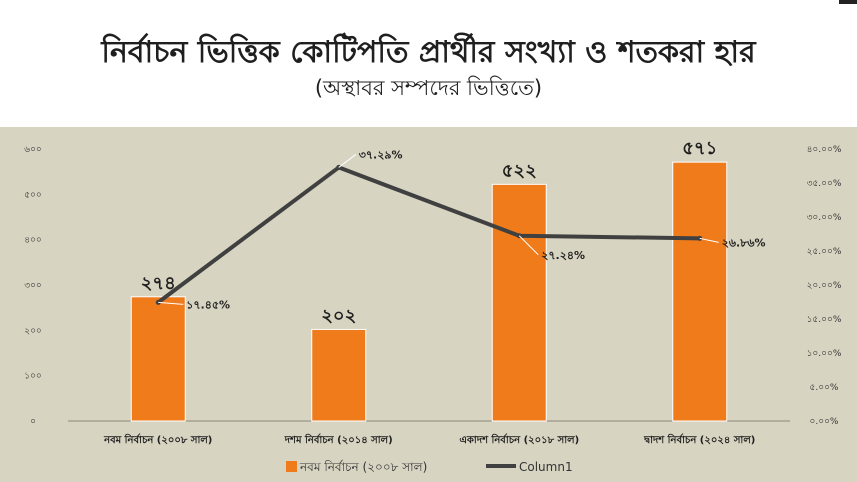 Image resolution: width=857 pixels, height=482 pixels. I want to click on bar-value-label: ৫২২, so click(519, 170).